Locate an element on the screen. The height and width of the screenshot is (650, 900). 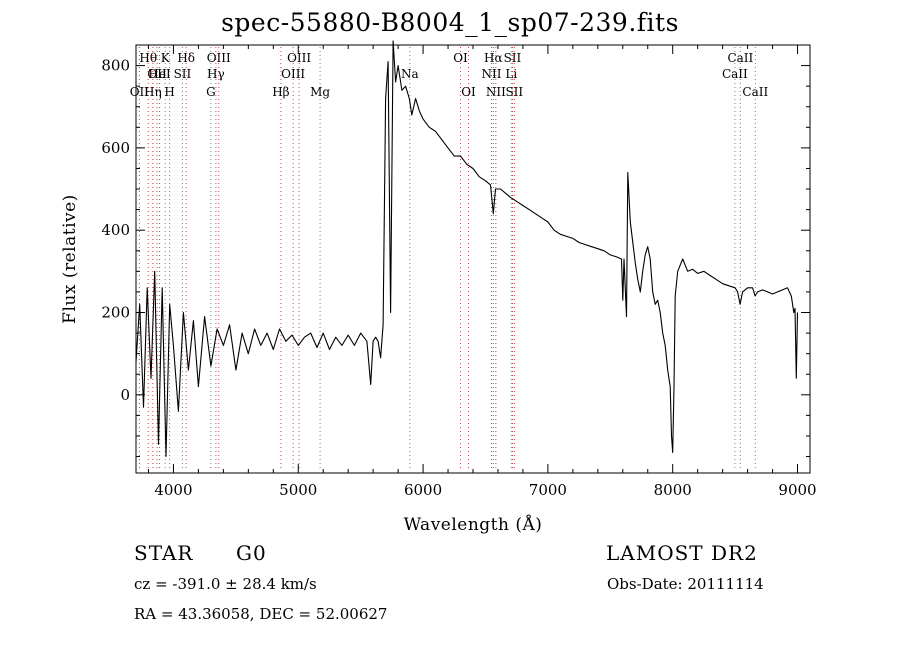
y-tick-label: 400 is located at coordinates (115, 230).